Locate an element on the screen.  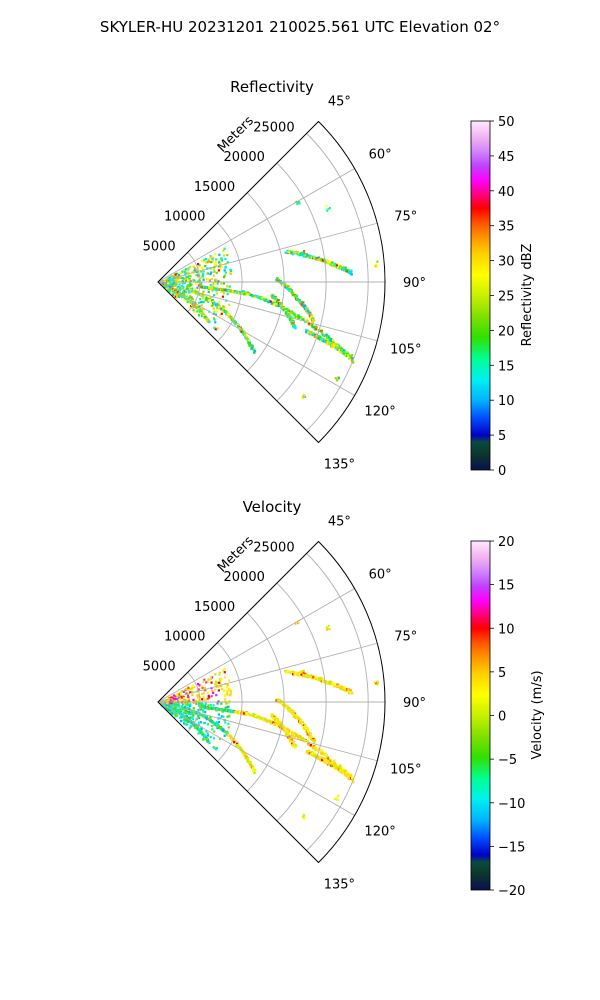
azimuth-spoke is located at coordinates (256, 645).